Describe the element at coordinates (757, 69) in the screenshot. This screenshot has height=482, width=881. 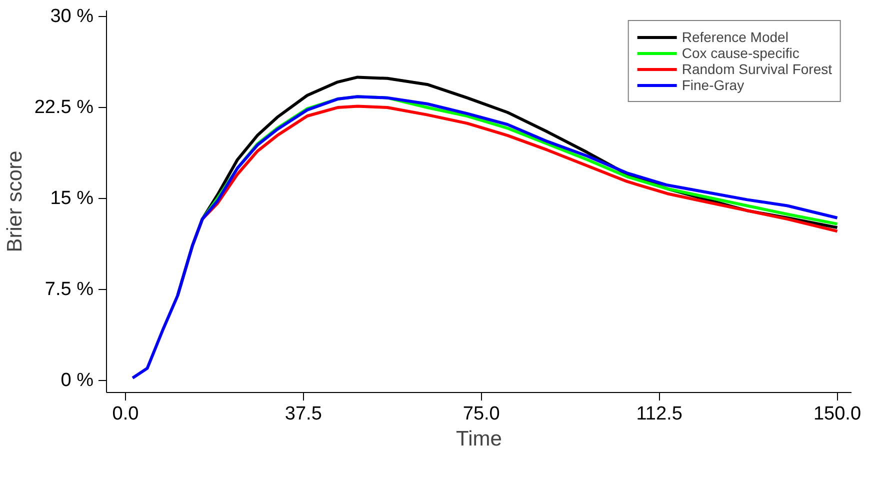
I see `legend-label: Random Survival Forest` at that location.